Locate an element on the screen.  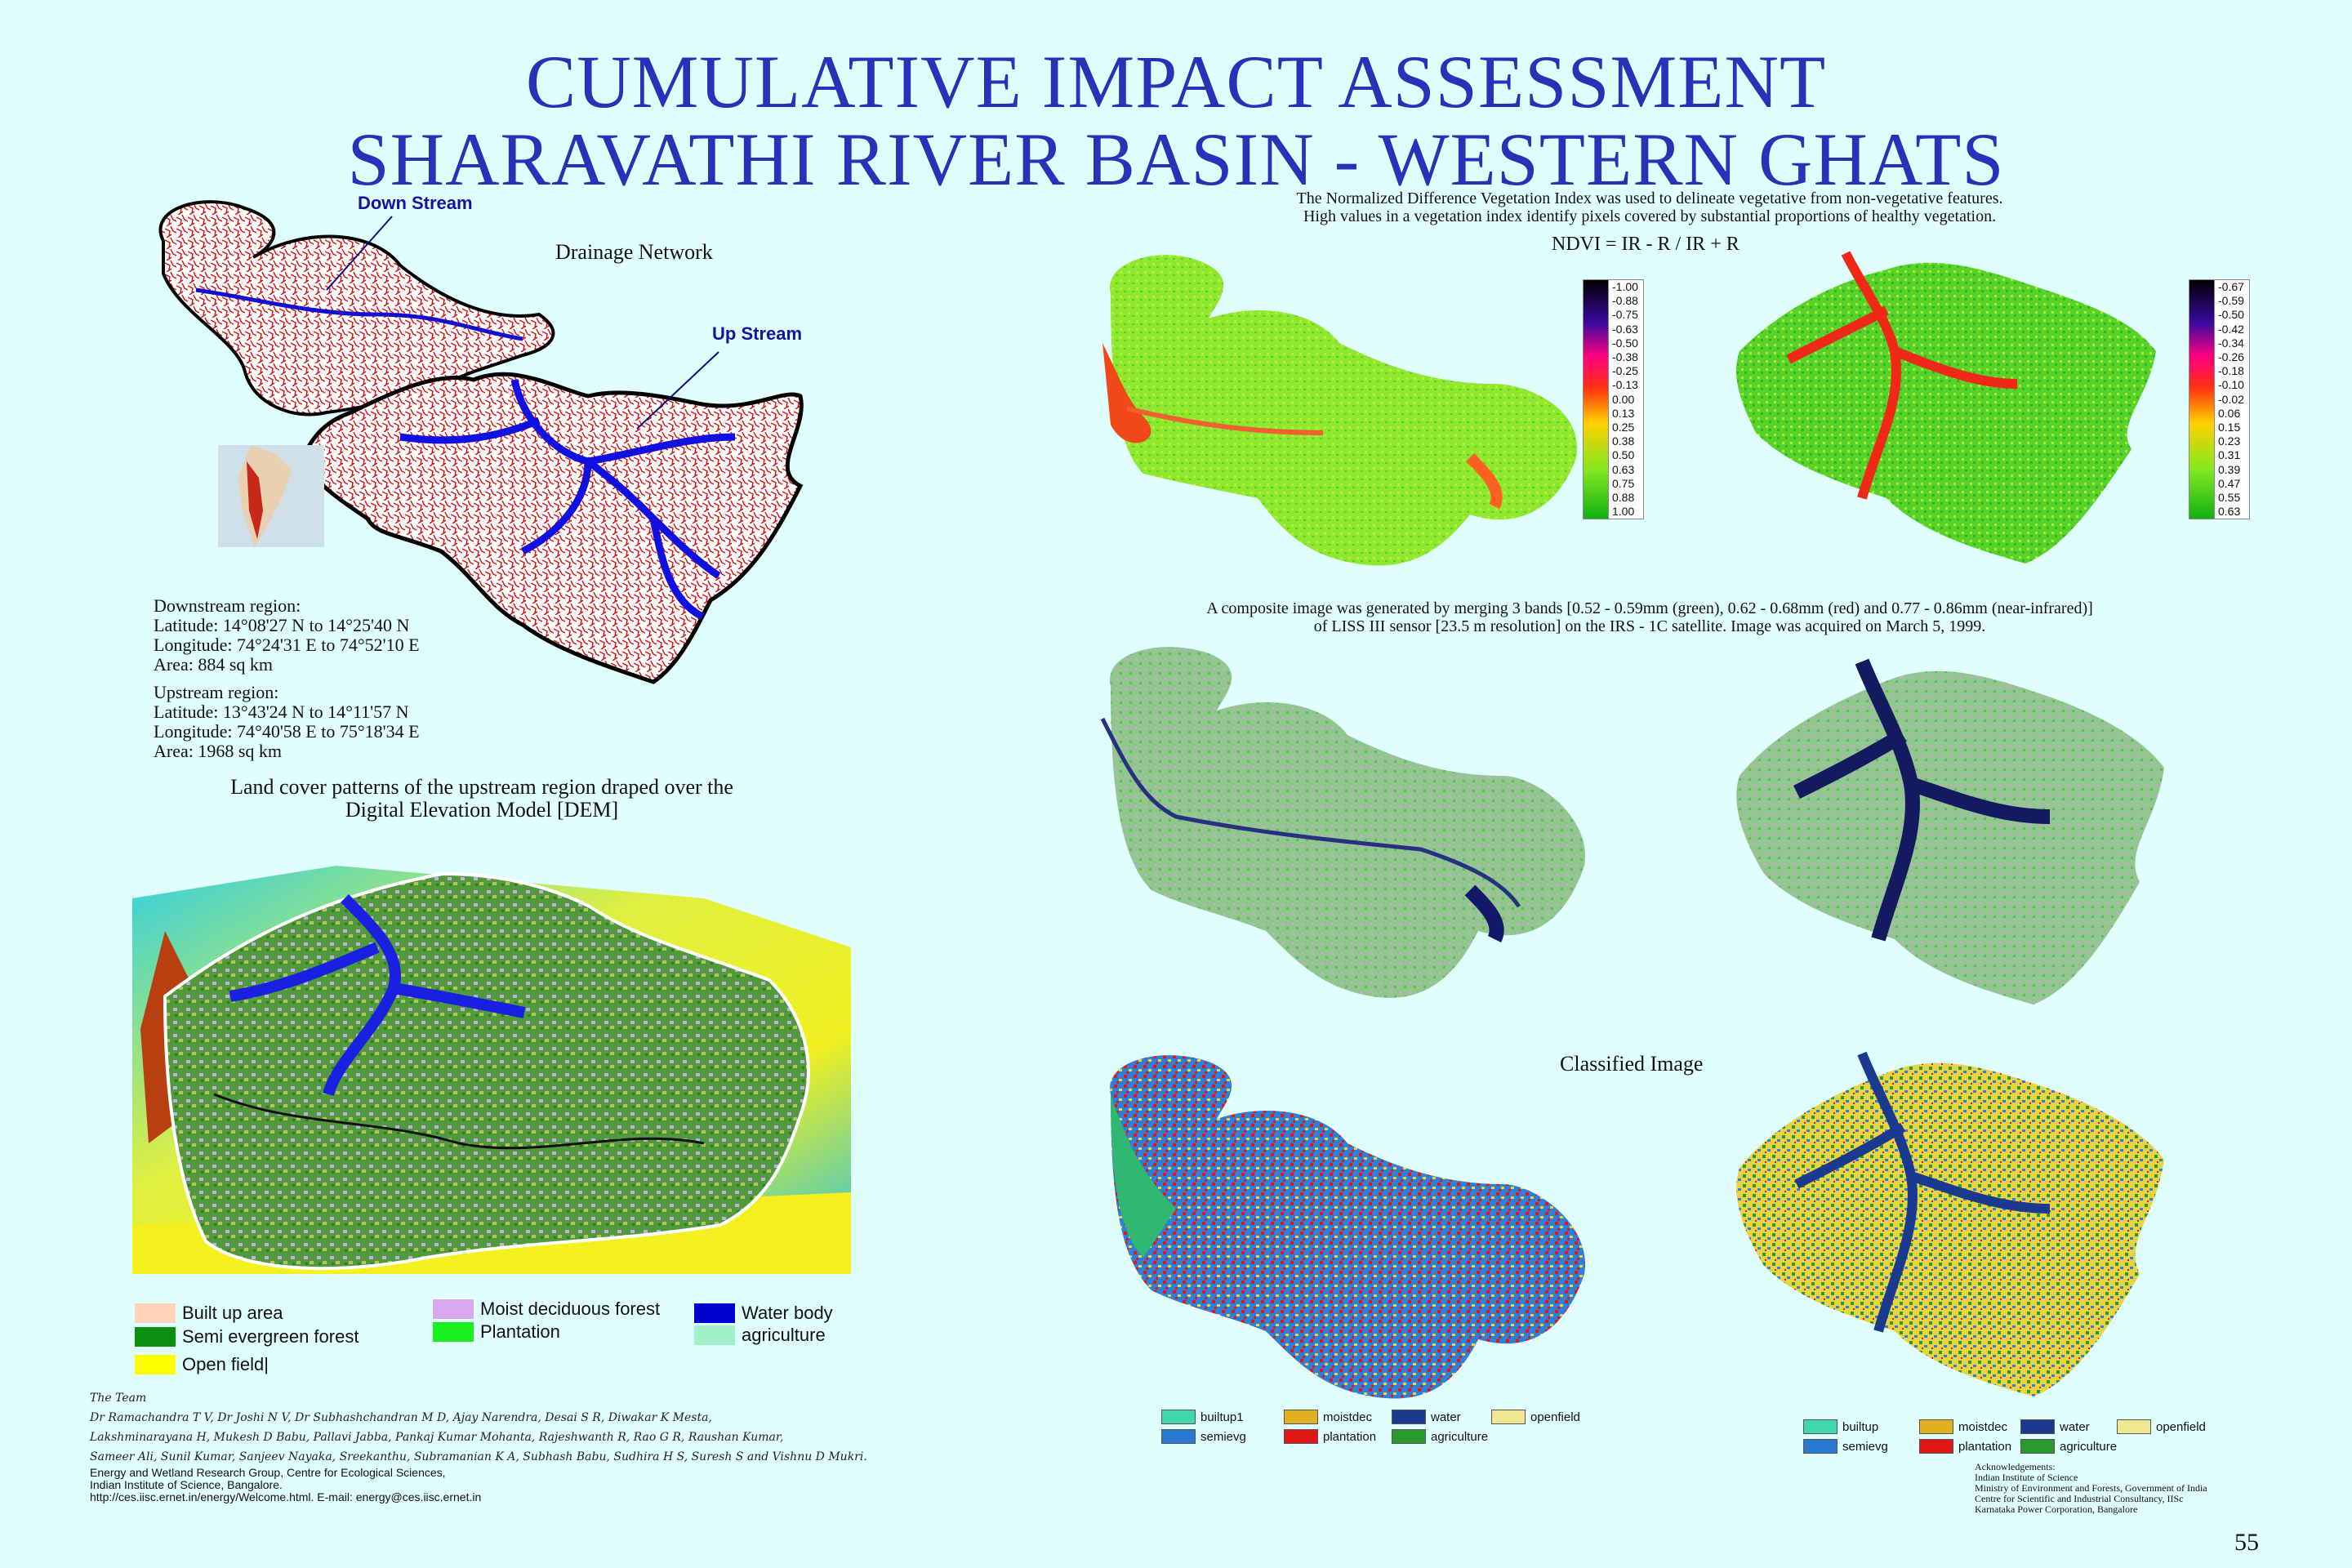
cls-left-legend-openfield: openfield is located at coordinates (1535, 1417).